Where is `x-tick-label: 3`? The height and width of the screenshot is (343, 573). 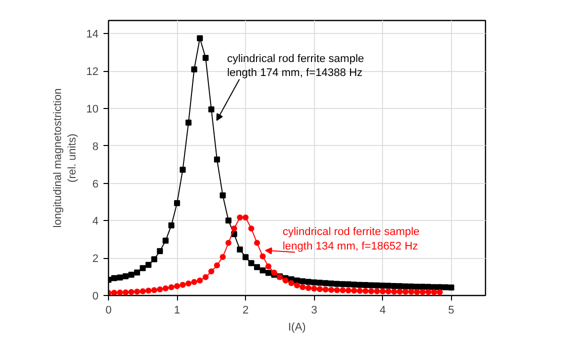
x-tick-label: 3 is located at coordinates (314, 310).